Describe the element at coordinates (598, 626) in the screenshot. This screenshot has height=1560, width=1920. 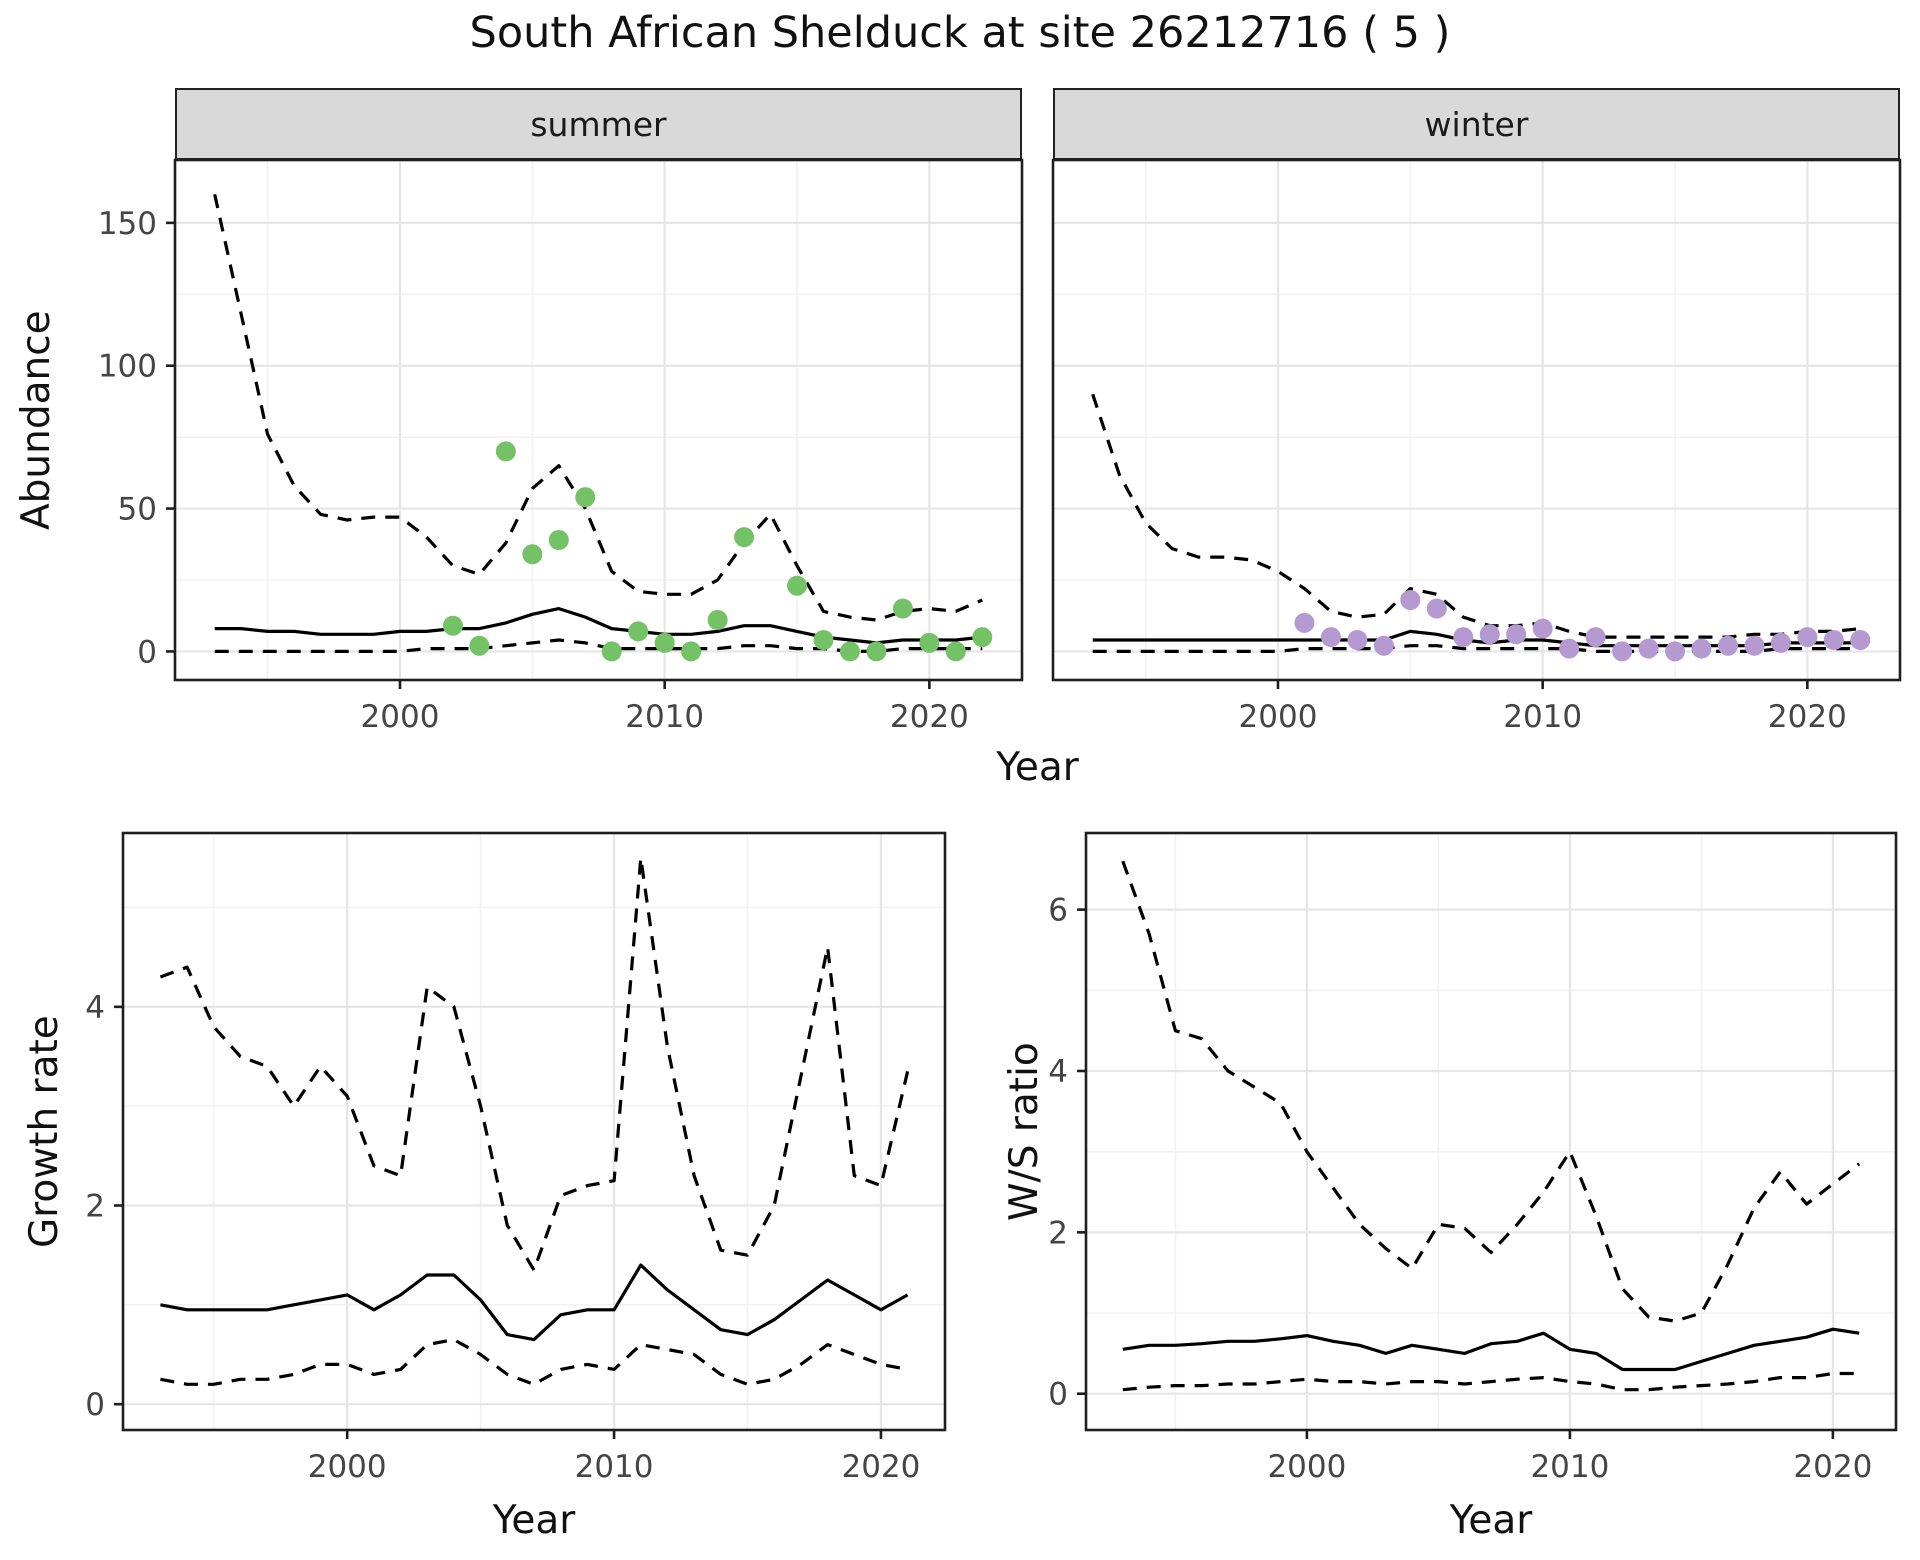
I see `abundance_summer-estimate-line` at that location.